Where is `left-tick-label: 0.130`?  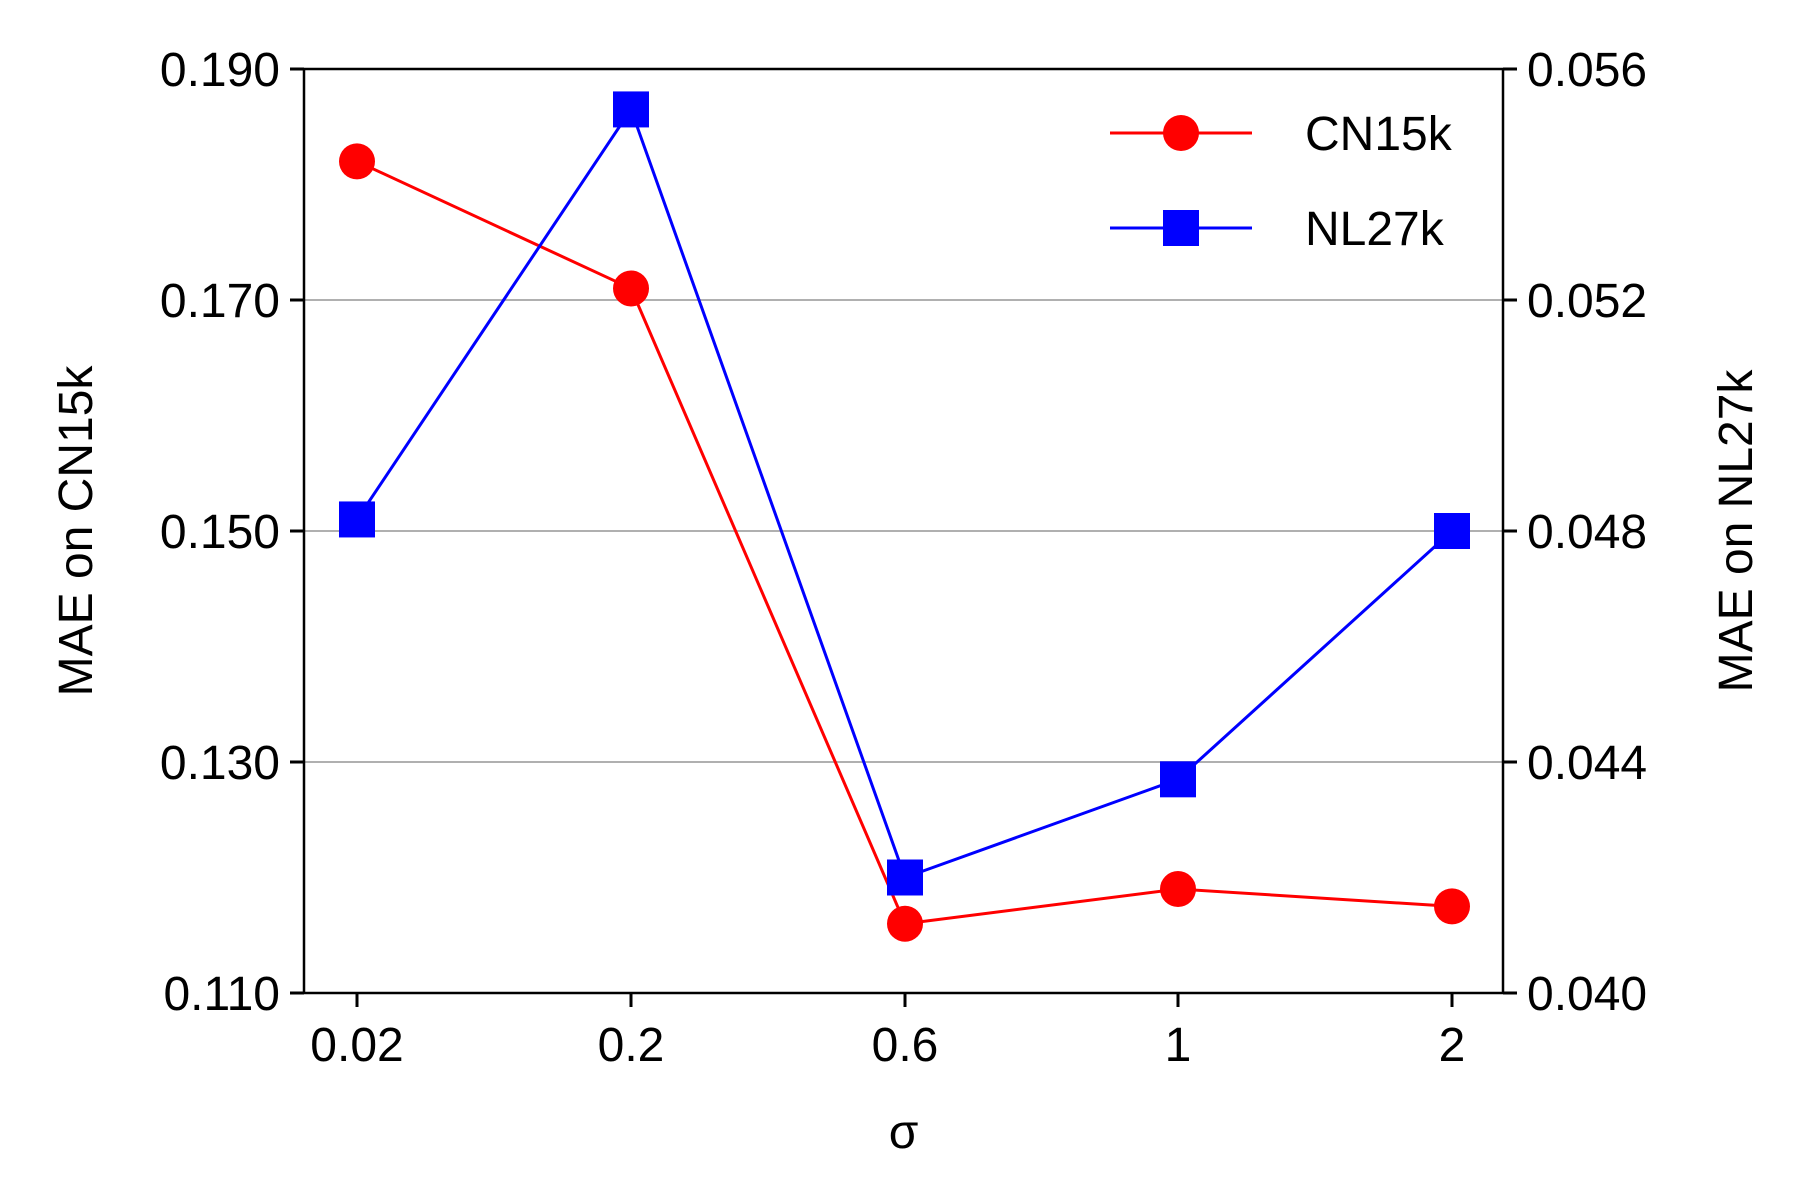 left-tick-label: 0.130 is located at coordinates (220, 763).